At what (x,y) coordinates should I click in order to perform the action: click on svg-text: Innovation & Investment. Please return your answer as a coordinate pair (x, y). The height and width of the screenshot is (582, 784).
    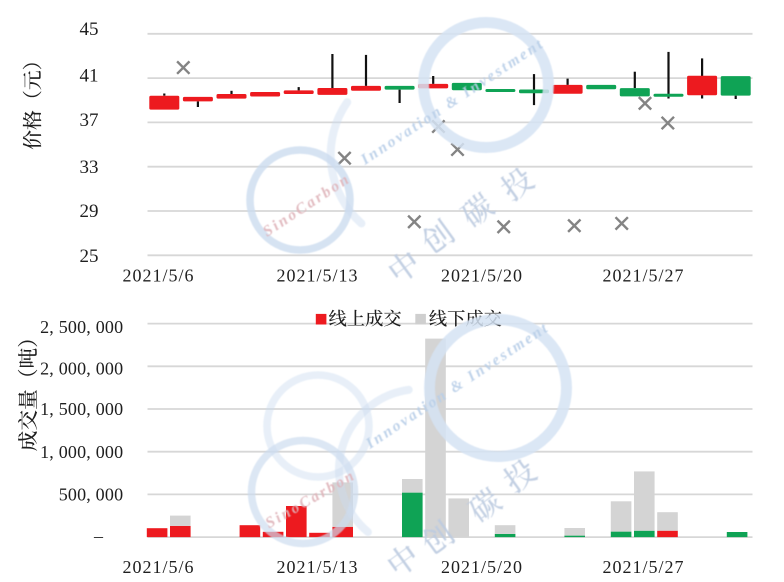
    Looking at the image, I should click on (452, 102).